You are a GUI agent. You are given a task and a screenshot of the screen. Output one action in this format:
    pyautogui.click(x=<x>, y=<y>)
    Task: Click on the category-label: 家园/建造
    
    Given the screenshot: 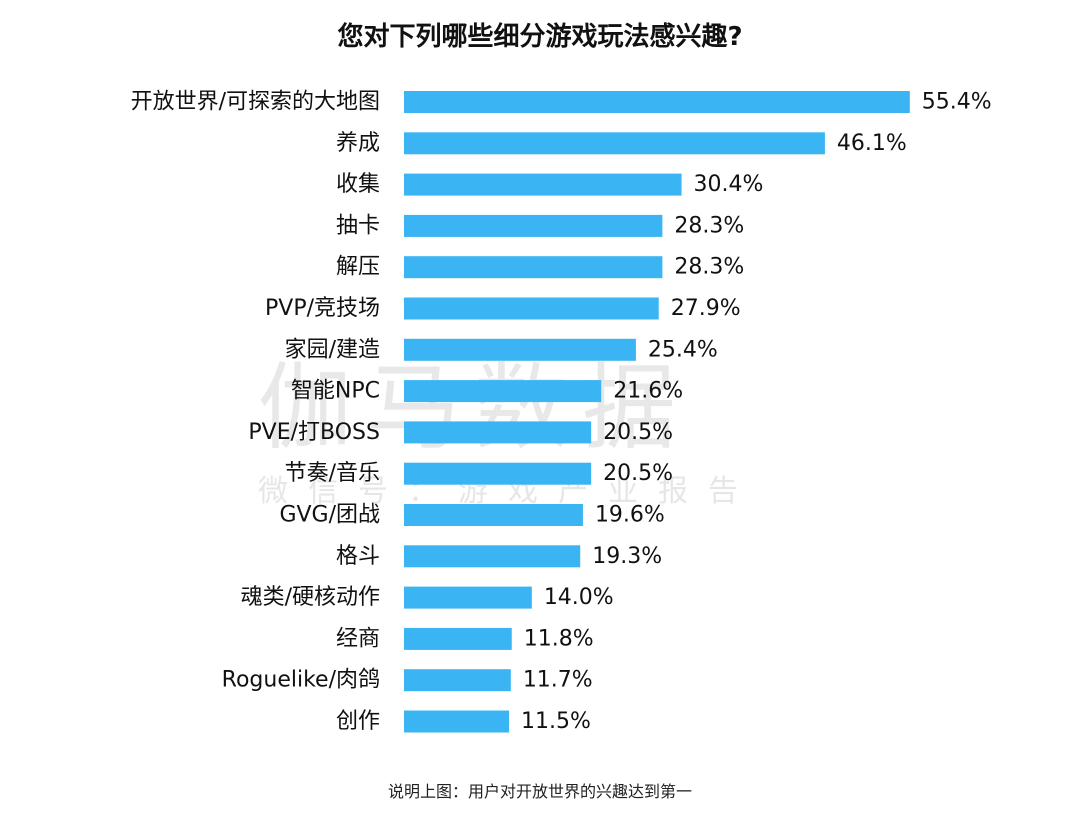 What is the action you would take?
    pyautogui.click(x=332, y=349)
    